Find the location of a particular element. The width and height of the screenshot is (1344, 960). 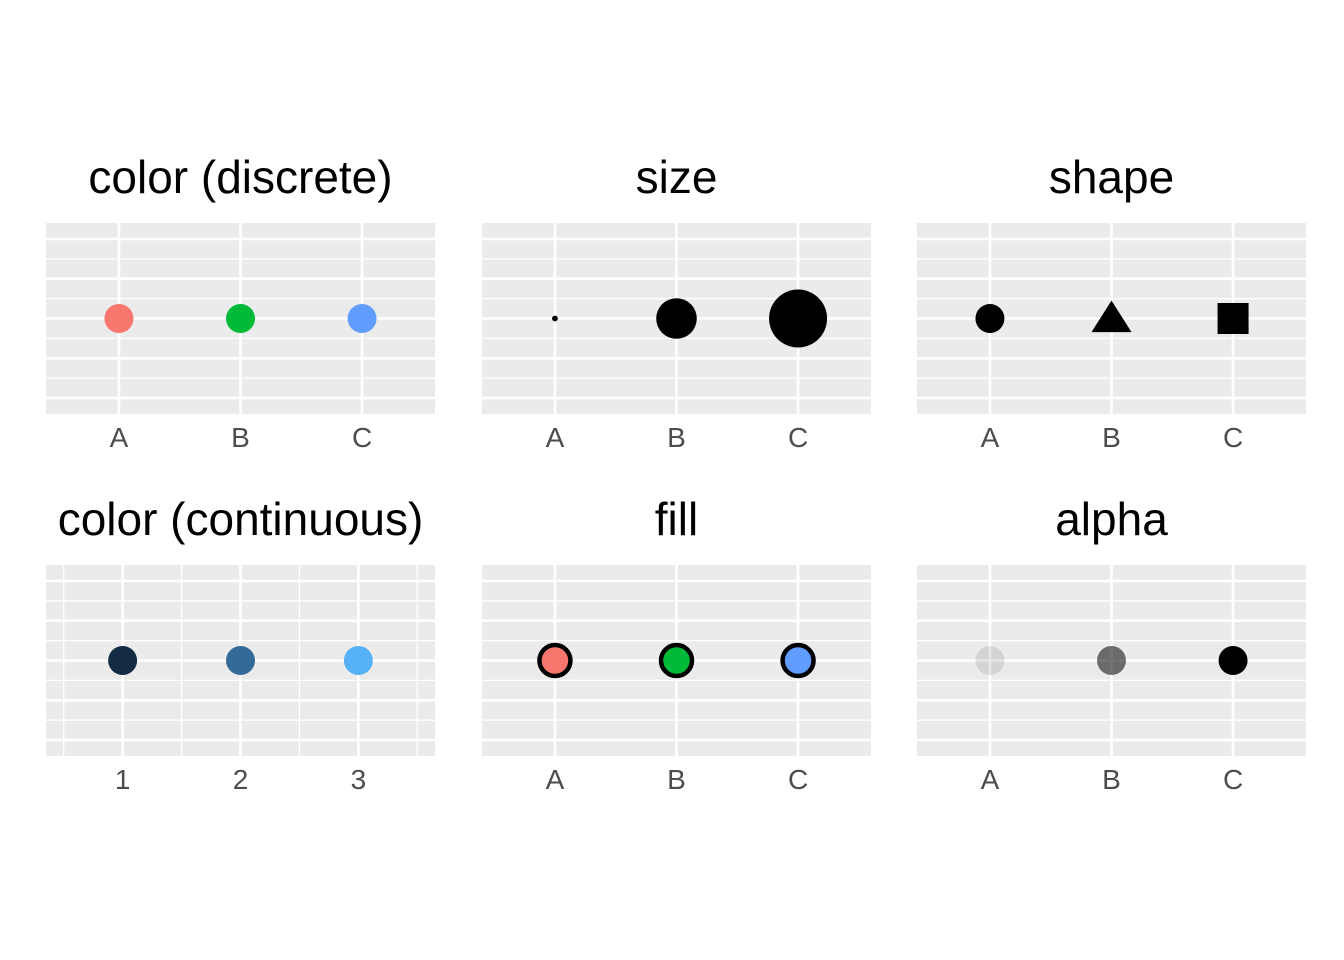

panel-2: size A B C is located at coordinates (676, 302).